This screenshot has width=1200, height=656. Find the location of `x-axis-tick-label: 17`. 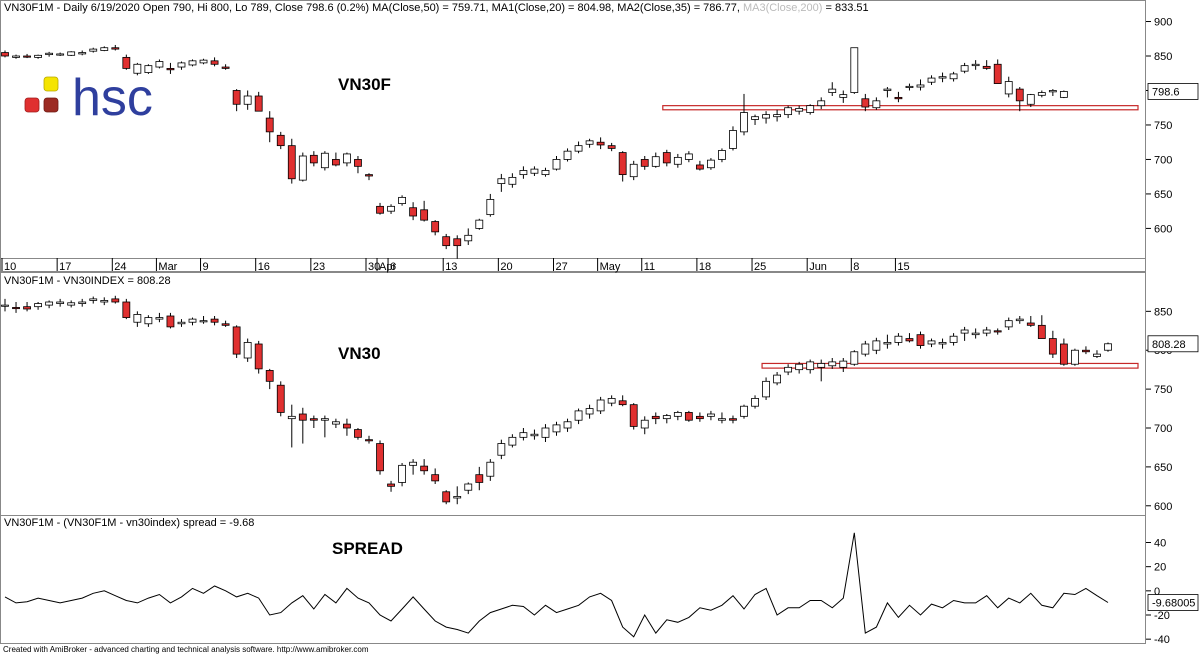

x-axis-tick-label: 17 is located at coordinates (65, 267).